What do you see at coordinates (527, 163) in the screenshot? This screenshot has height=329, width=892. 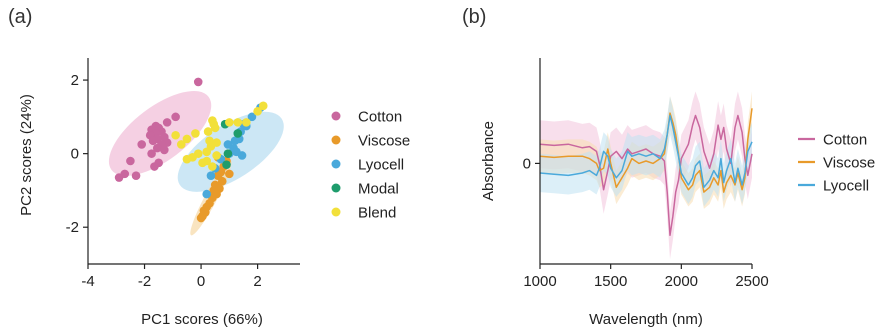 I see `y-tick-label-b: 0` at bounding box center [527, 163].